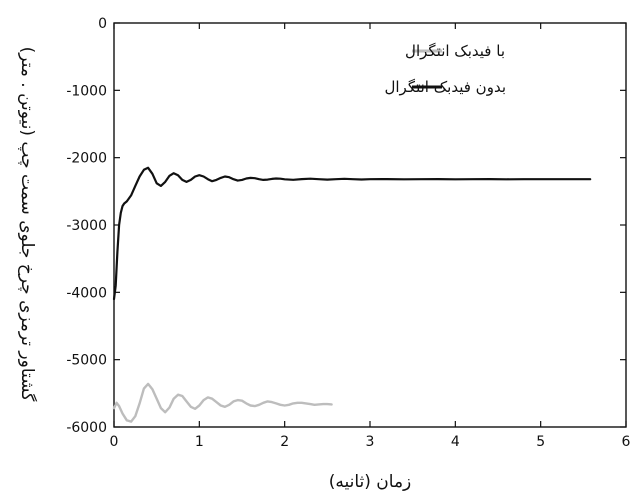 The width and height of the screenshot is (632, 499). I want to click on y-tick-label: -6000, so click(86, 428).